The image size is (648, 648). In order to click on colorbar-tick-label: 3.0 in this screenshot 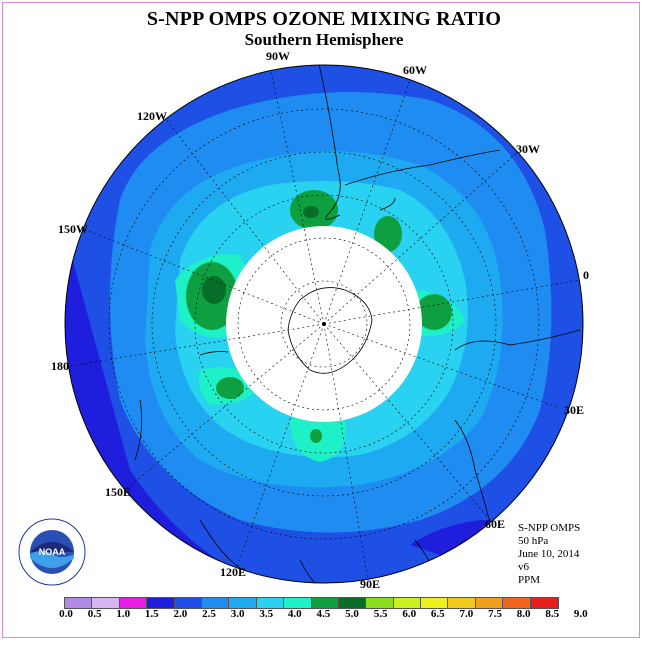, I will do `click(237, 614)`.